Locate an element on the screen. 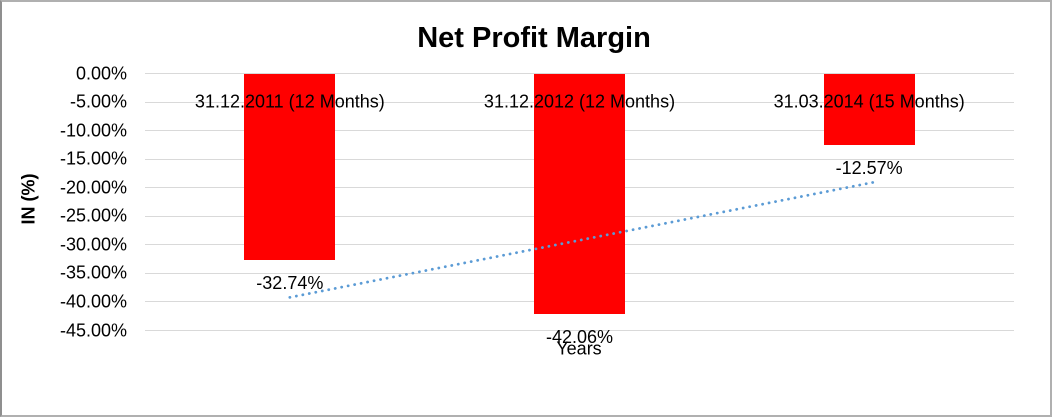 The height and width of the screenshot is (417, 1052). data-label: -12.57% is located at coordinates (869, 168).